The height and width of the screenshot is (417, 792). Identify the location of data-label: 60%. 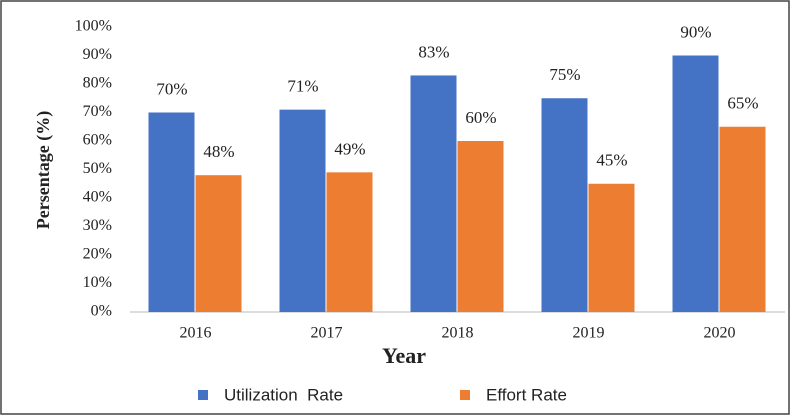
(480, 117).